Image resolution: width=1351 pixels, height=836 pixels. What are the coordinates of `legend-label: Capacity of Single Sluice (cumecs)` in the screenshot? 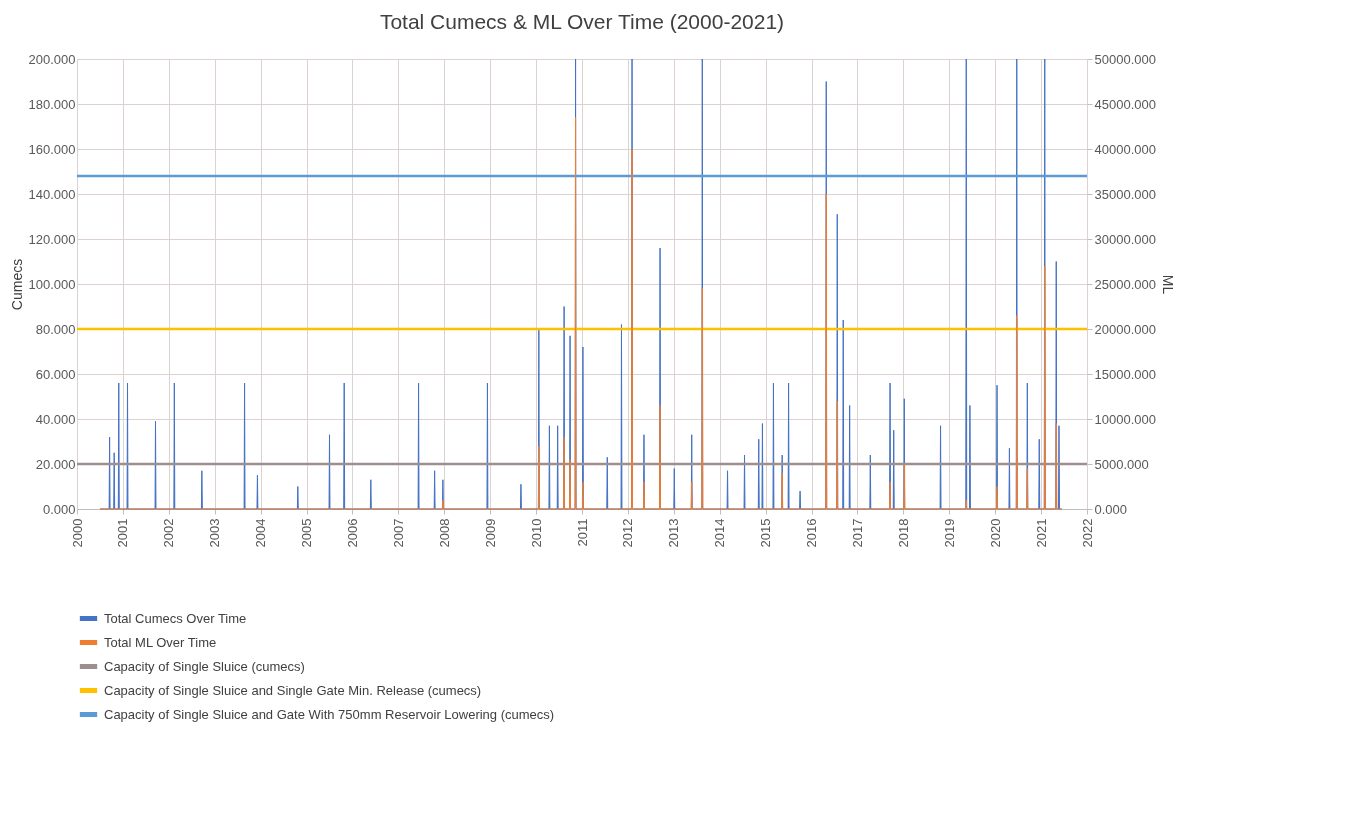 It's located at (204, 666).